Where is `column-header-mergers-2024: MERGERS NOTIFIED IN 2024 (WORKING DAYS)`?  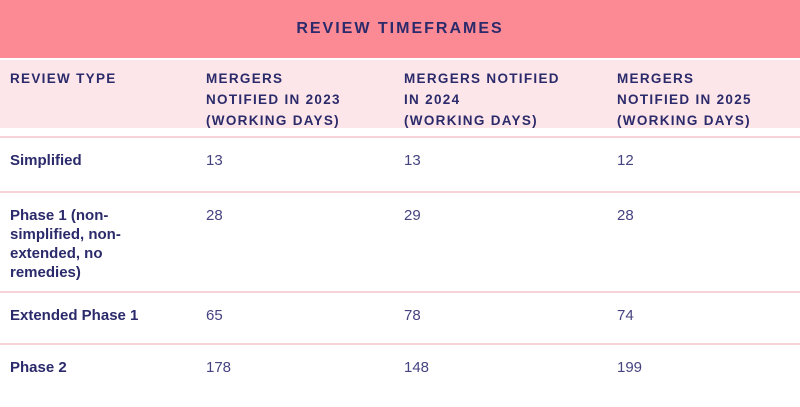
column-header-mergers-2024: MERGERS NOTIFIED IN 2024 (WORKING DAYS) is located at coordinates (482, 99).